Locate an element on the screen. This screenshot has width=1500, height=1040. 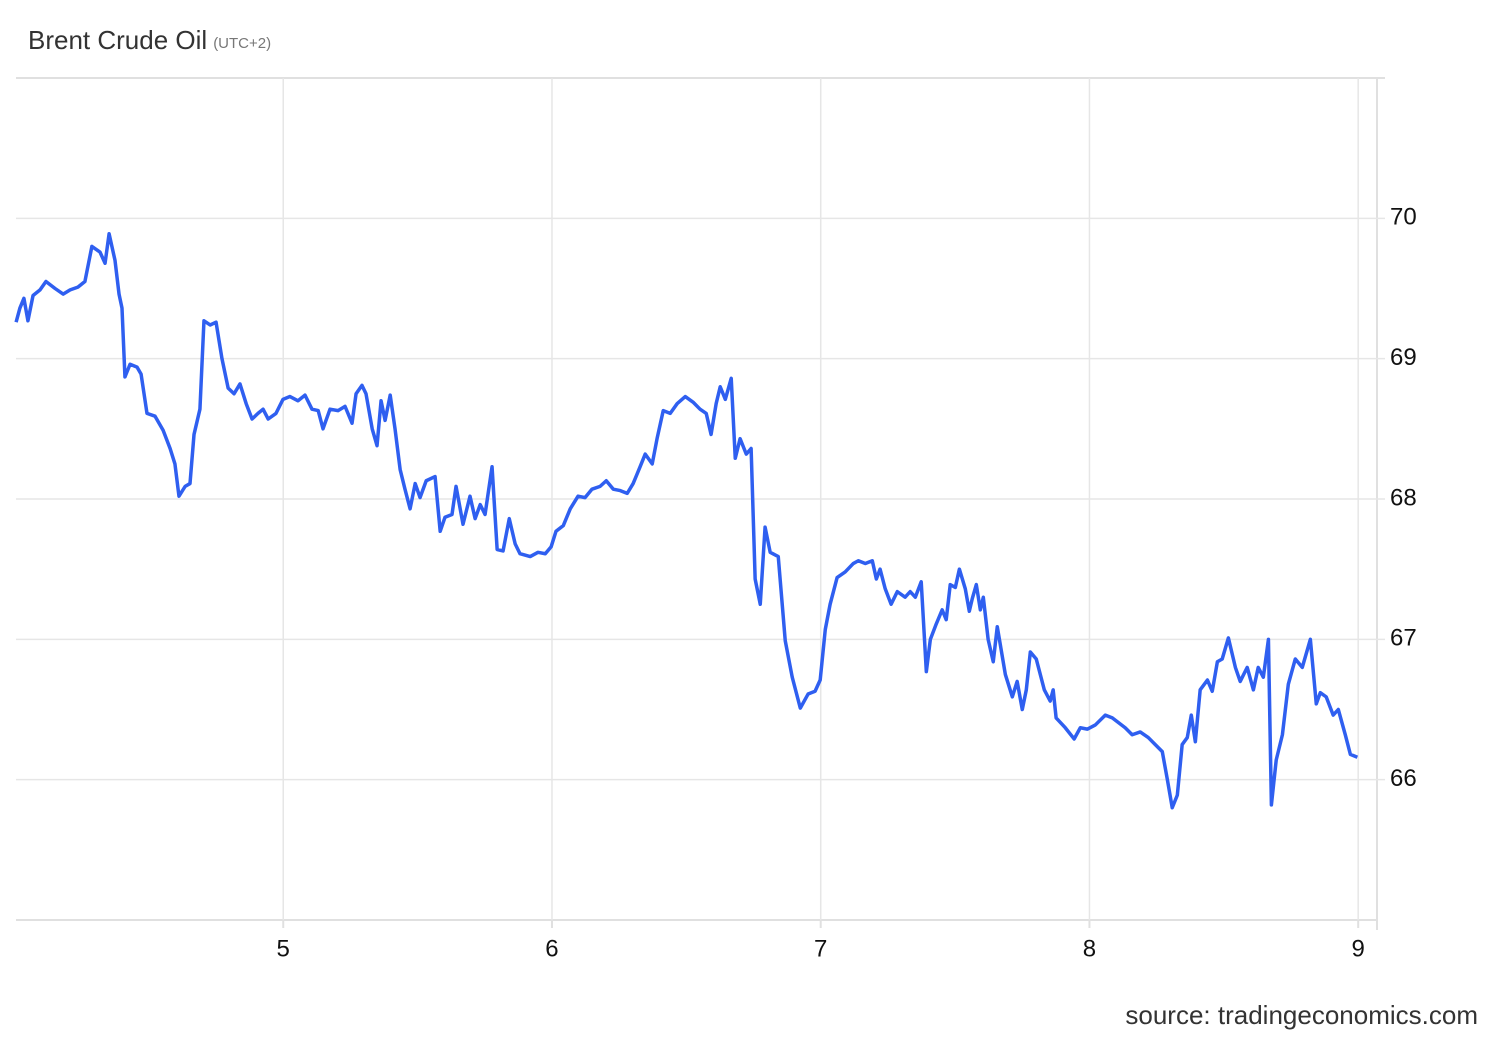
source-note: source: tradingeconomics.com is located at coordinates (1301, 1015).